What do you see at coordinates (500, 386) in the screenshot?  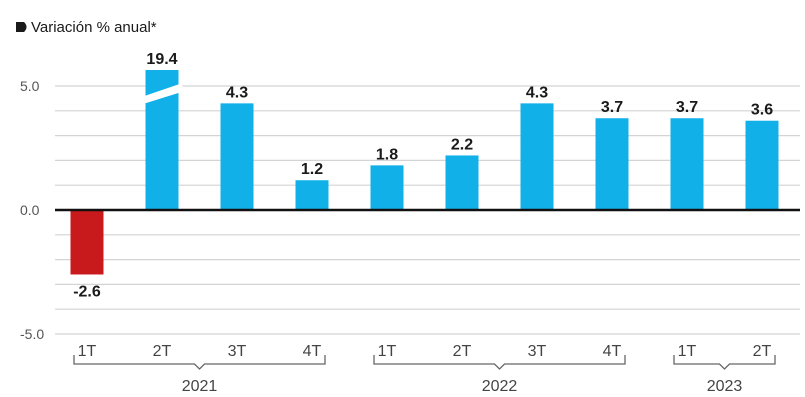 I see `year-label: 2022` at bounding box center [500, 386].